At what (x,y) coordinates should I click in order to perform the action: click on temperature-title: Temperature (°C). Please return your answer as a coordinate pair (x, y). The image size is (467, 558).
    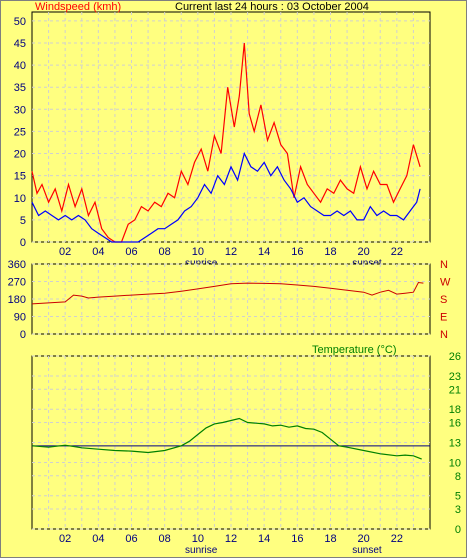
    Looking at the image, I should click on (354, 350).